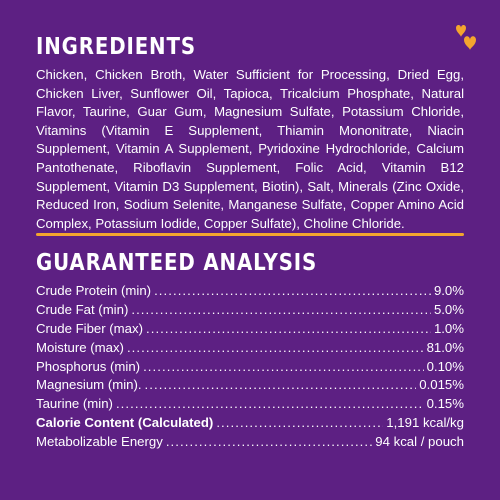 The image size is (500, 500). What do you see at coordinates (441, 385) in the screenshot?
I see `analysis-value: 0.015%` at bounding box center [441, 385].